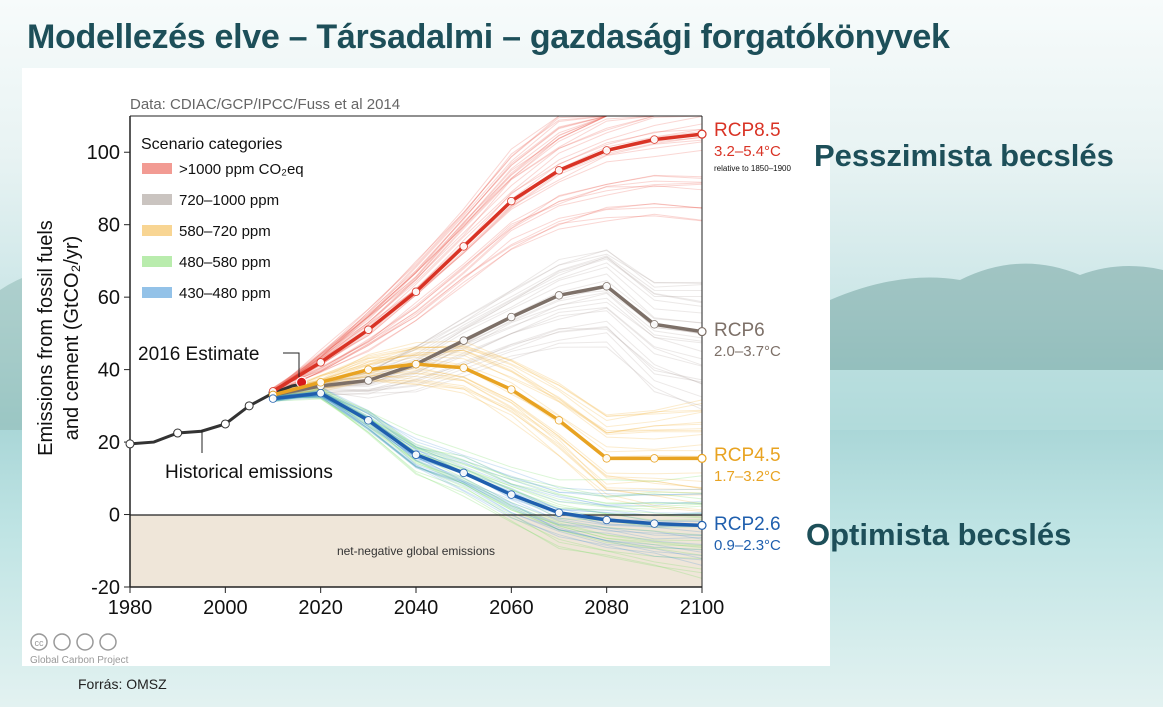 This screenshot has width=1163, height=707. What do you see at coordinates (105, 588) in the screenshot?
I see `y-tick-label: -20` at bounding box center [105, 588].